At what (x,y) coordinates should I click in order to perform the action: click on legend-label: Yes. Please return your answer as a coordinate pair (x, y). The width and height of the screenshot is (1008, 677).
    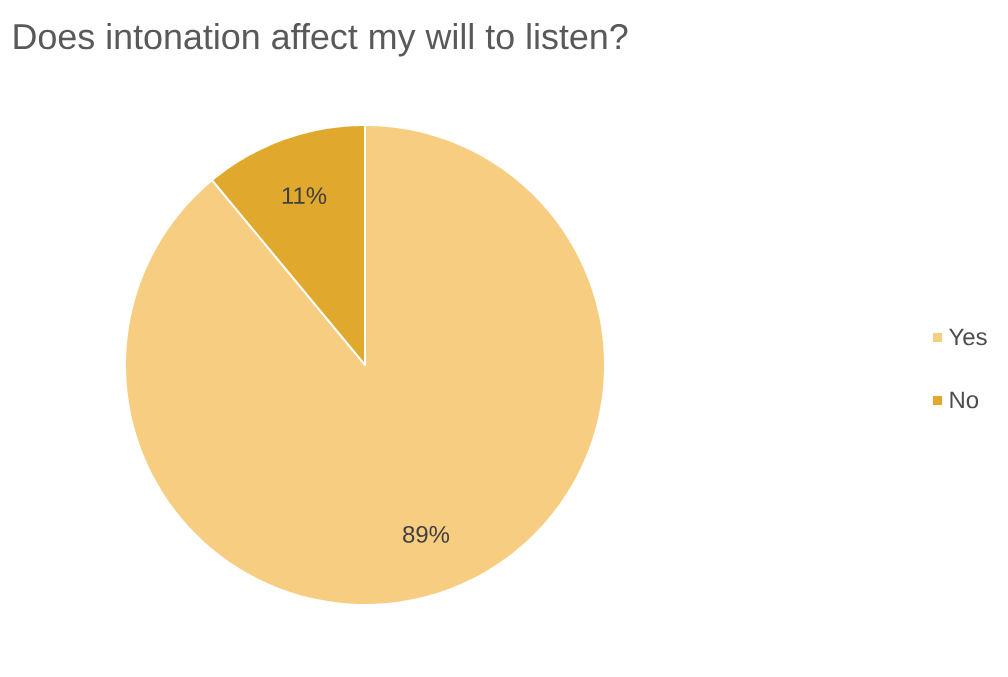
    Looking at the image, I should click on (968, 337).